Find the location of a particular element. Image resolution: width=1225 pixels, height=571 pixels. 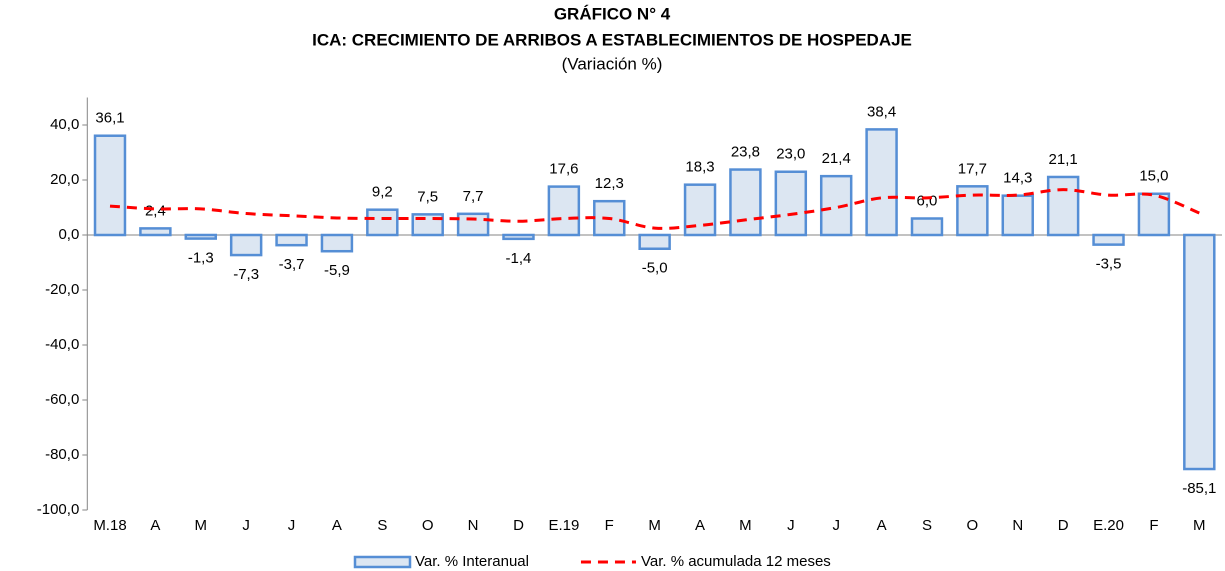

y-tick-label: 20,0 is located at coordinates (64, 179).